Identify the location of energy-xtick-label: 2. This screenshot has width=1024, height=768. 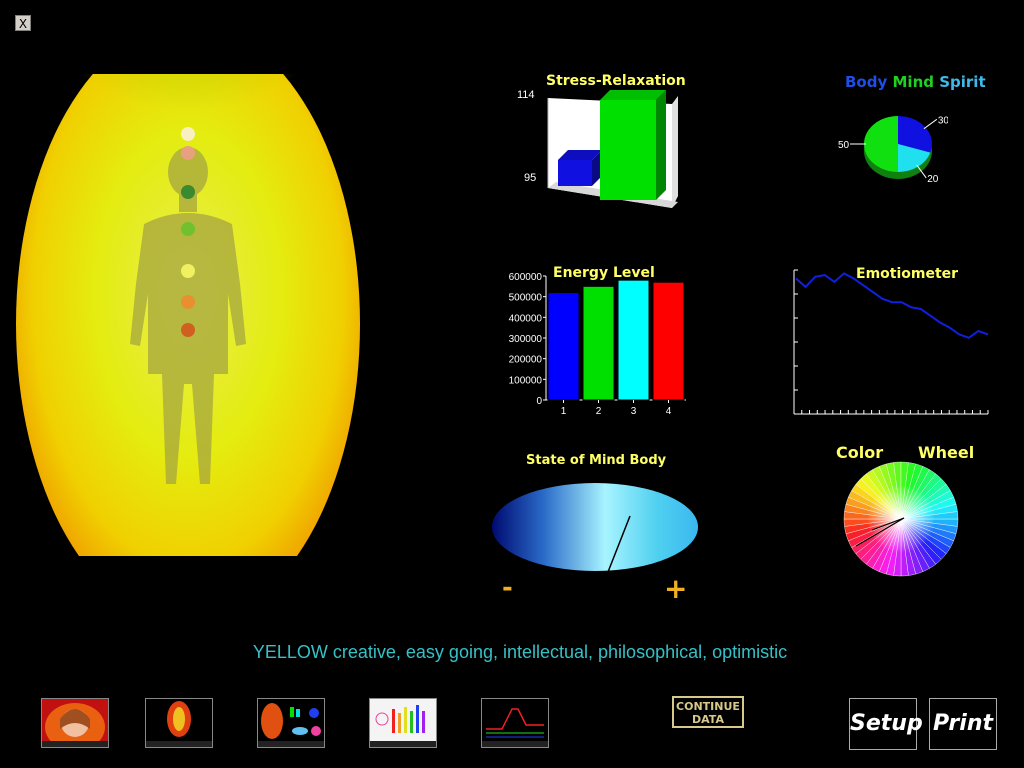
(599, 411).